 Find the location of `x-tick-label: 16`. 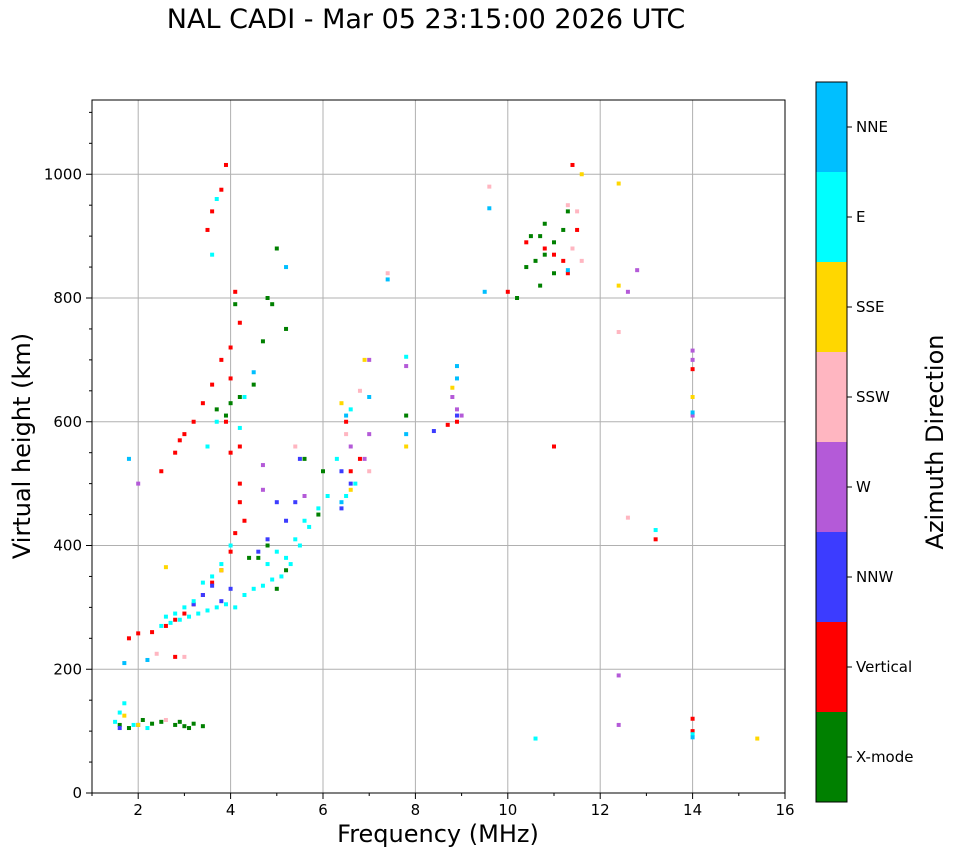

x-tick-label: 16 is located at coordinates (784, 810).